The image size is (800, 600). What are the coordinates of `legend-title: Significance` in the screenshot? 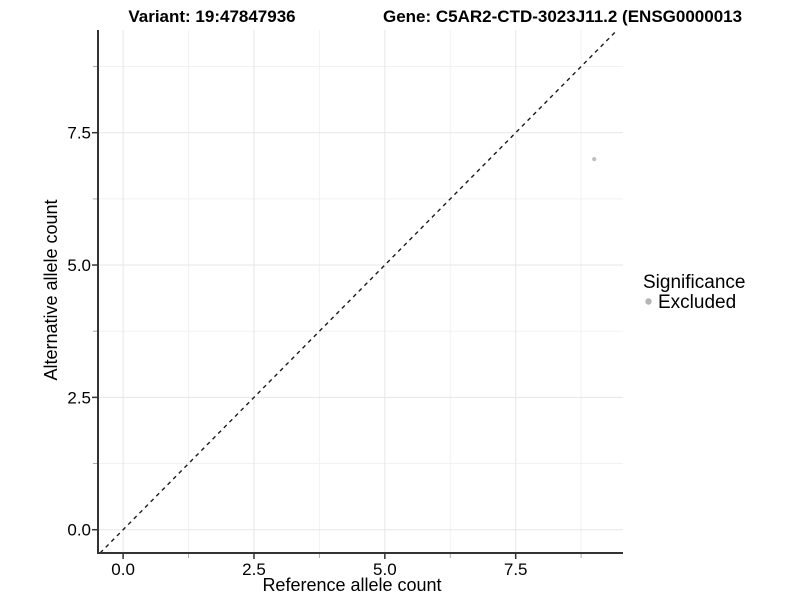 It's located at (694, 282).